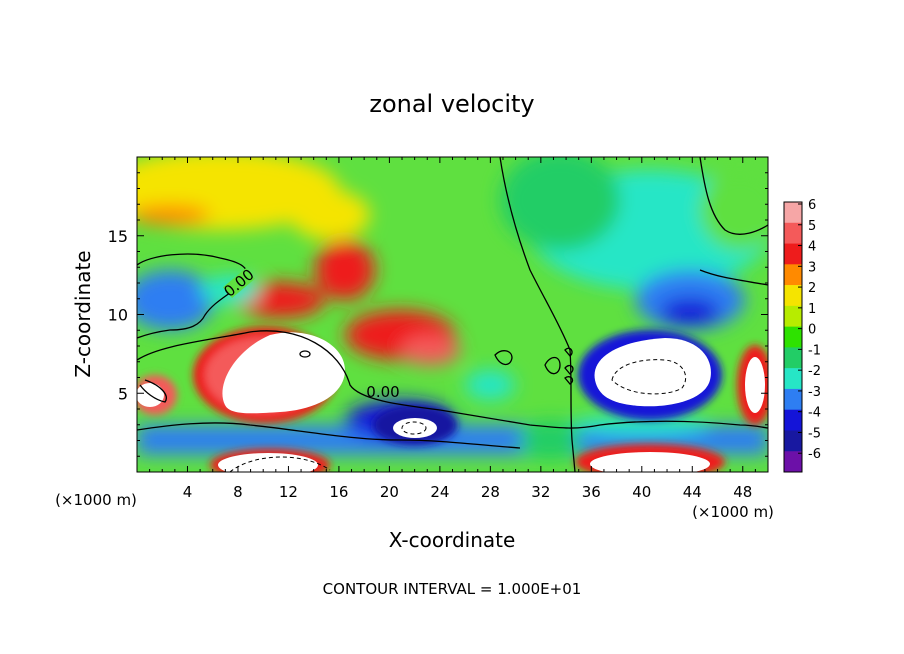 The width and height of the screenshot is (904, 654). What do you see at coordinates (118, 315) in the screenshot?
I see `y-tick-label: 10` at bounding box center [118, 315].